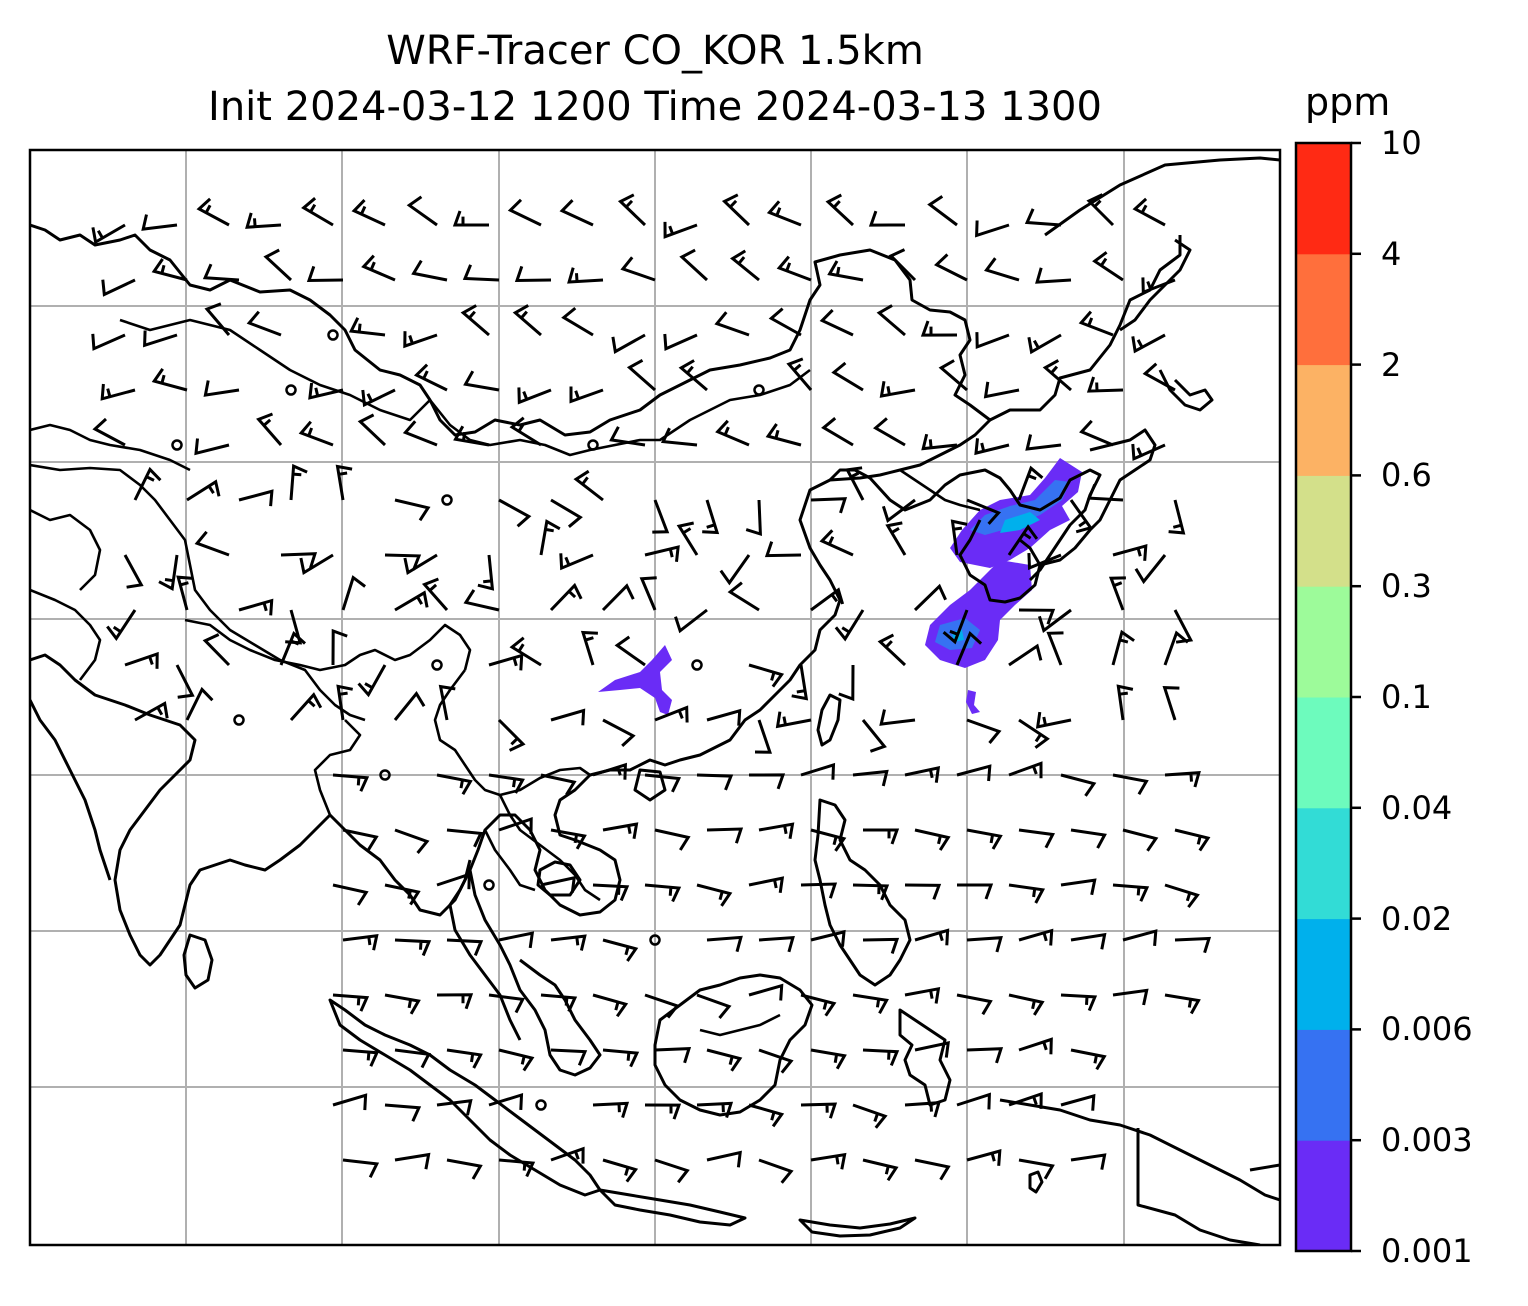 This screenshot has width=1528, height=1306. Describe the element at coordinates (1417, 918) in the screenshot. I see `colorbar-tick-label: 0.02` at that location.